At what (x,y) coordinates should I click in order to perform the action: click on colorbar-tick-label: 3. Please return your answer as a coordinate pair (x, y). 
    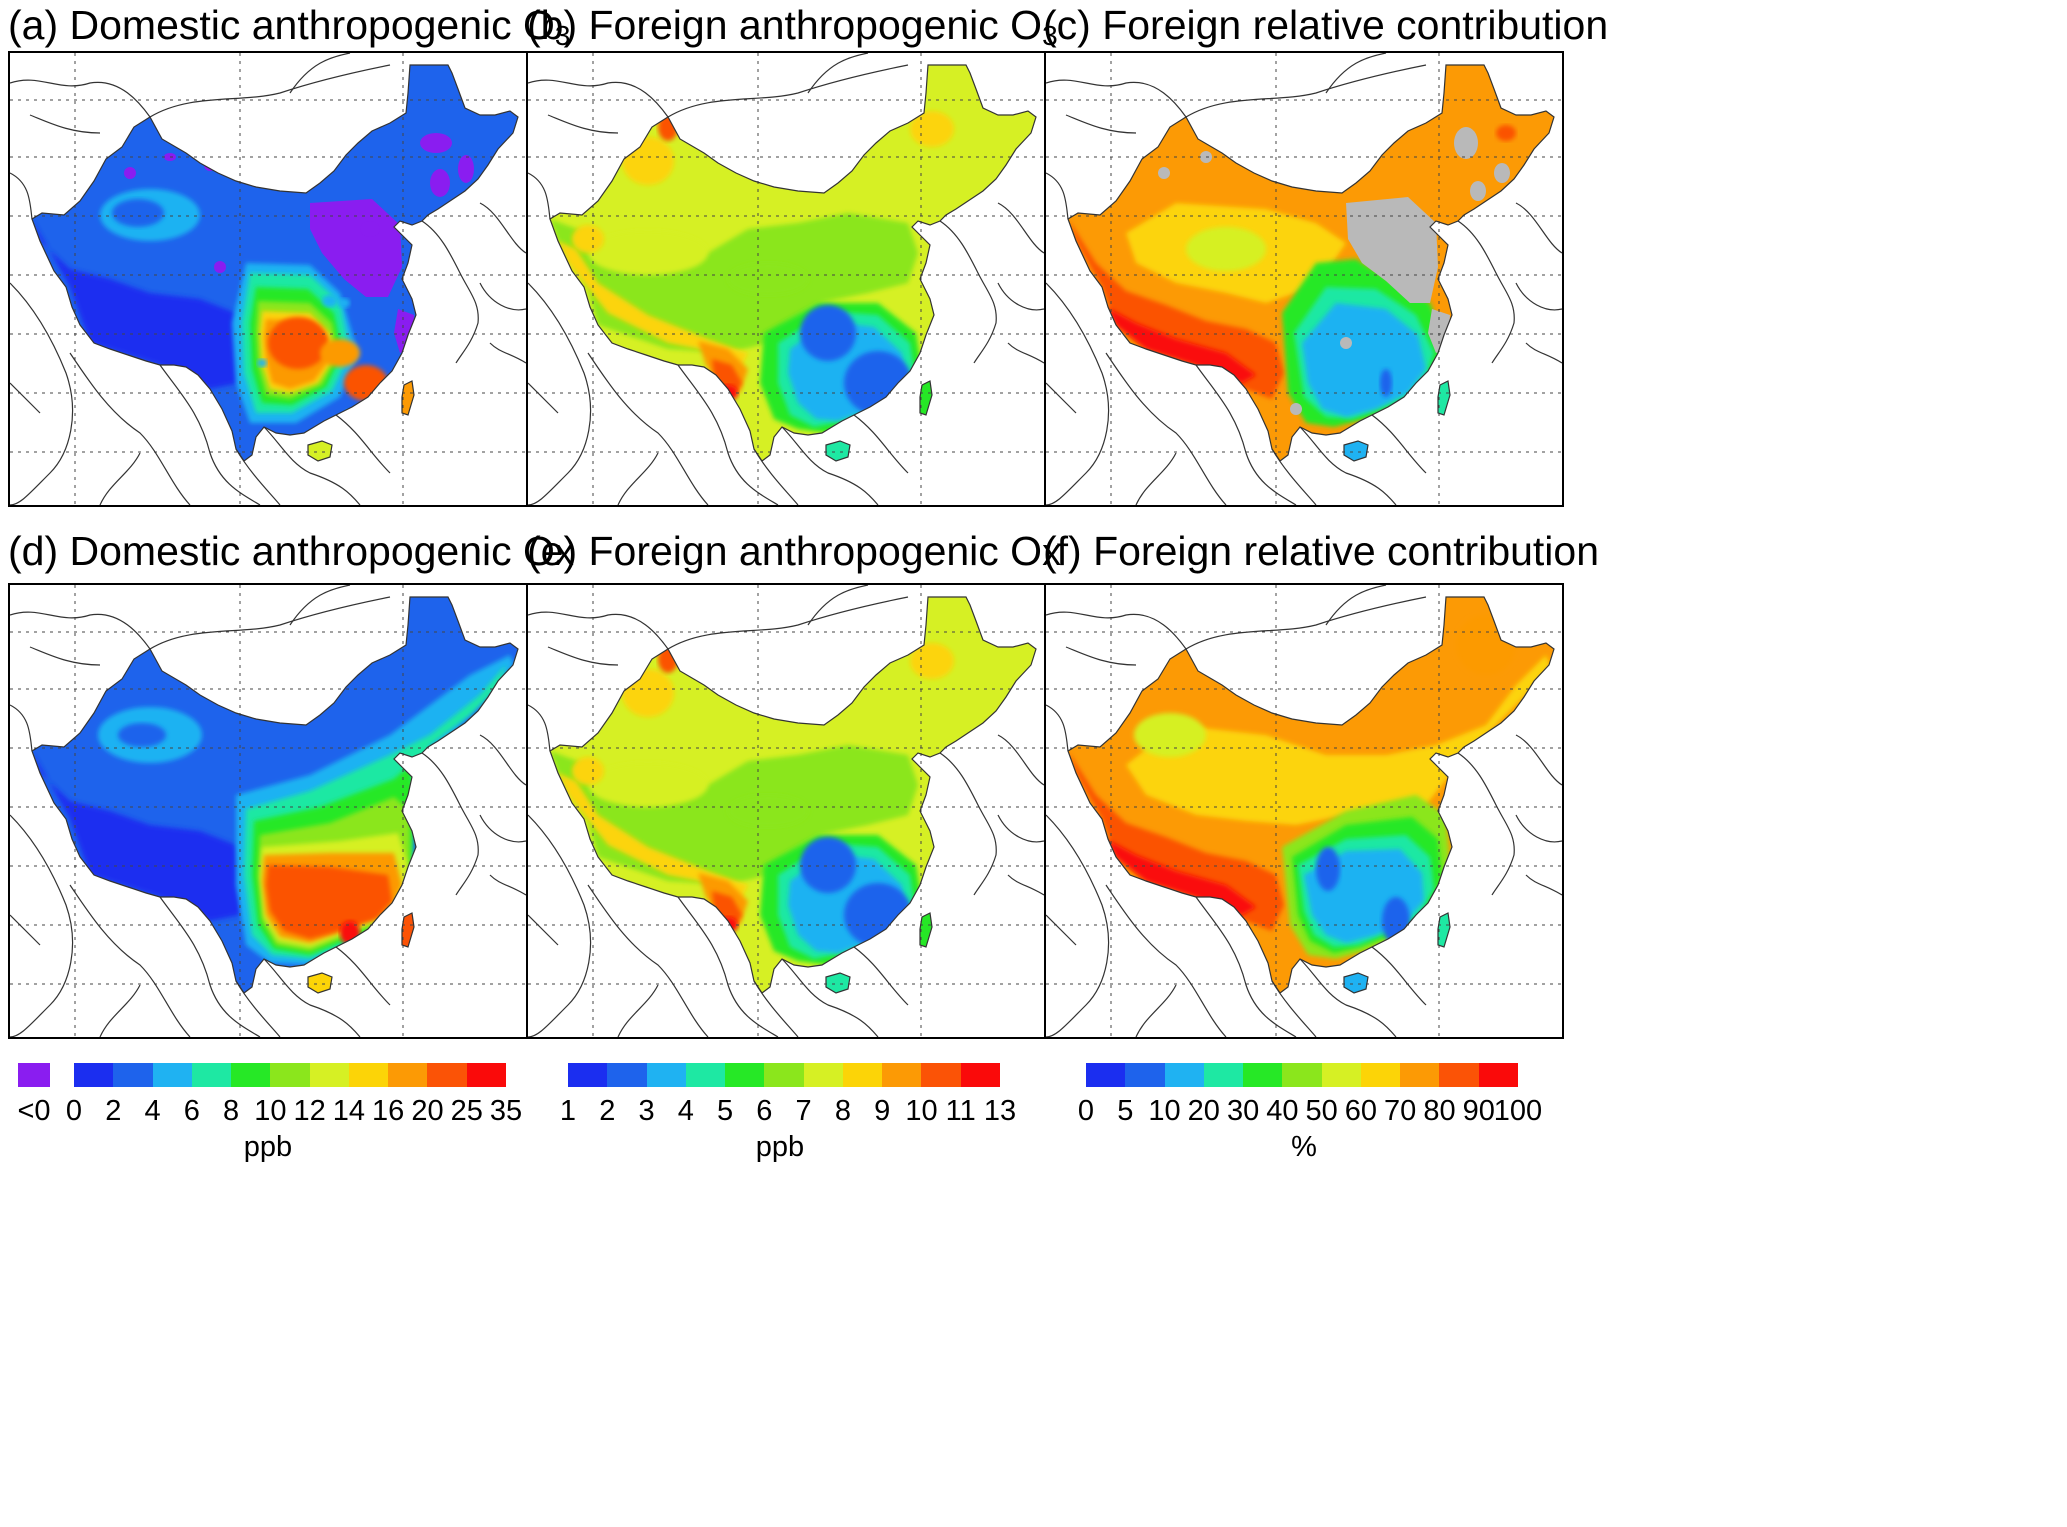
    Looking at the image, I should click on (646, 1111).